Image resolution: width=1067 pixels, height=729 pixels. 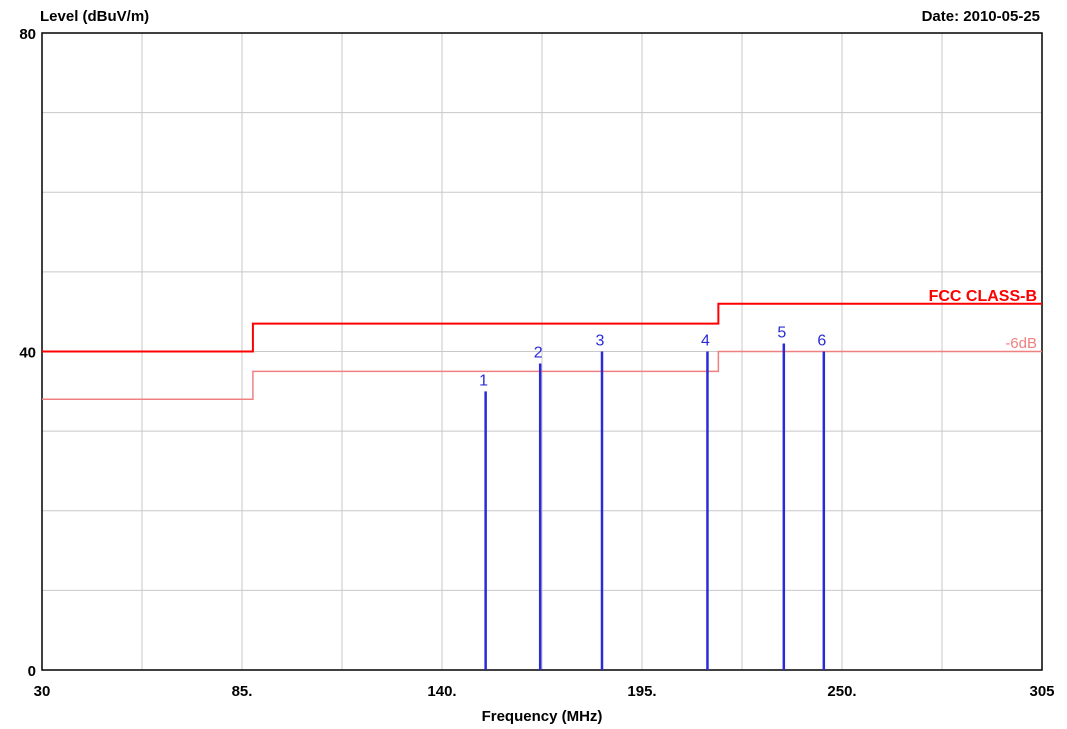 I want to click on x-tick-label: 85., so click(x=242, y=691).